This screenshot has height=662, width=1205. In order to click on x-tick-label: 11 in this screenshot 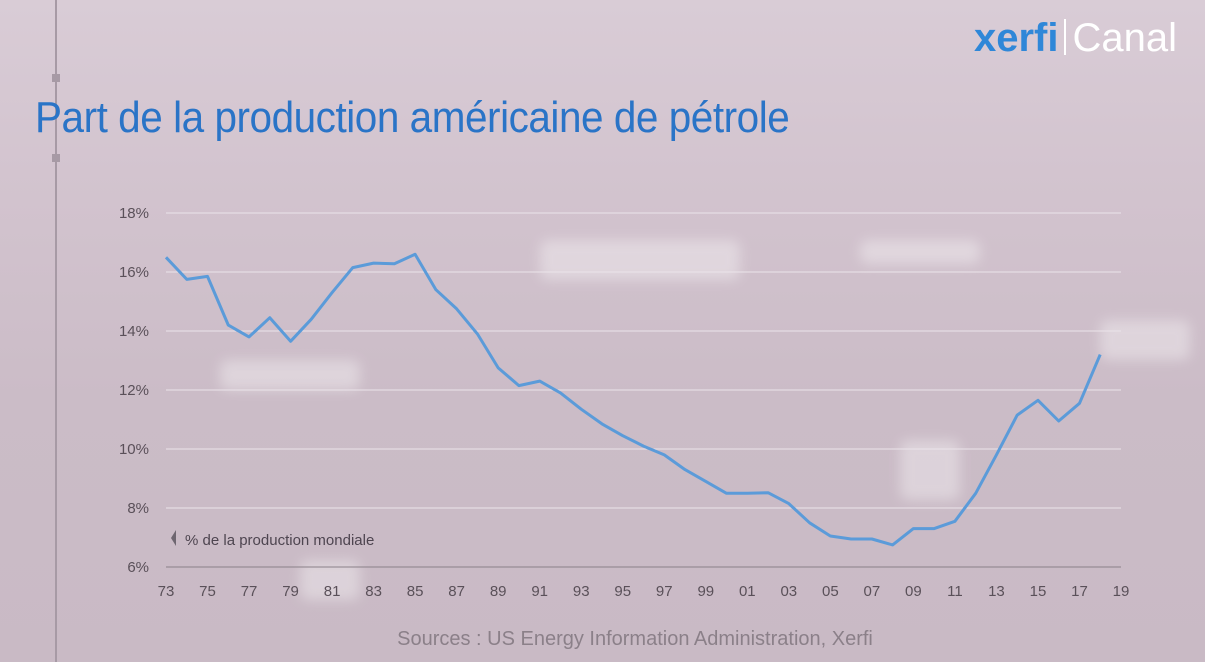, I will do `click(955, 591)`.